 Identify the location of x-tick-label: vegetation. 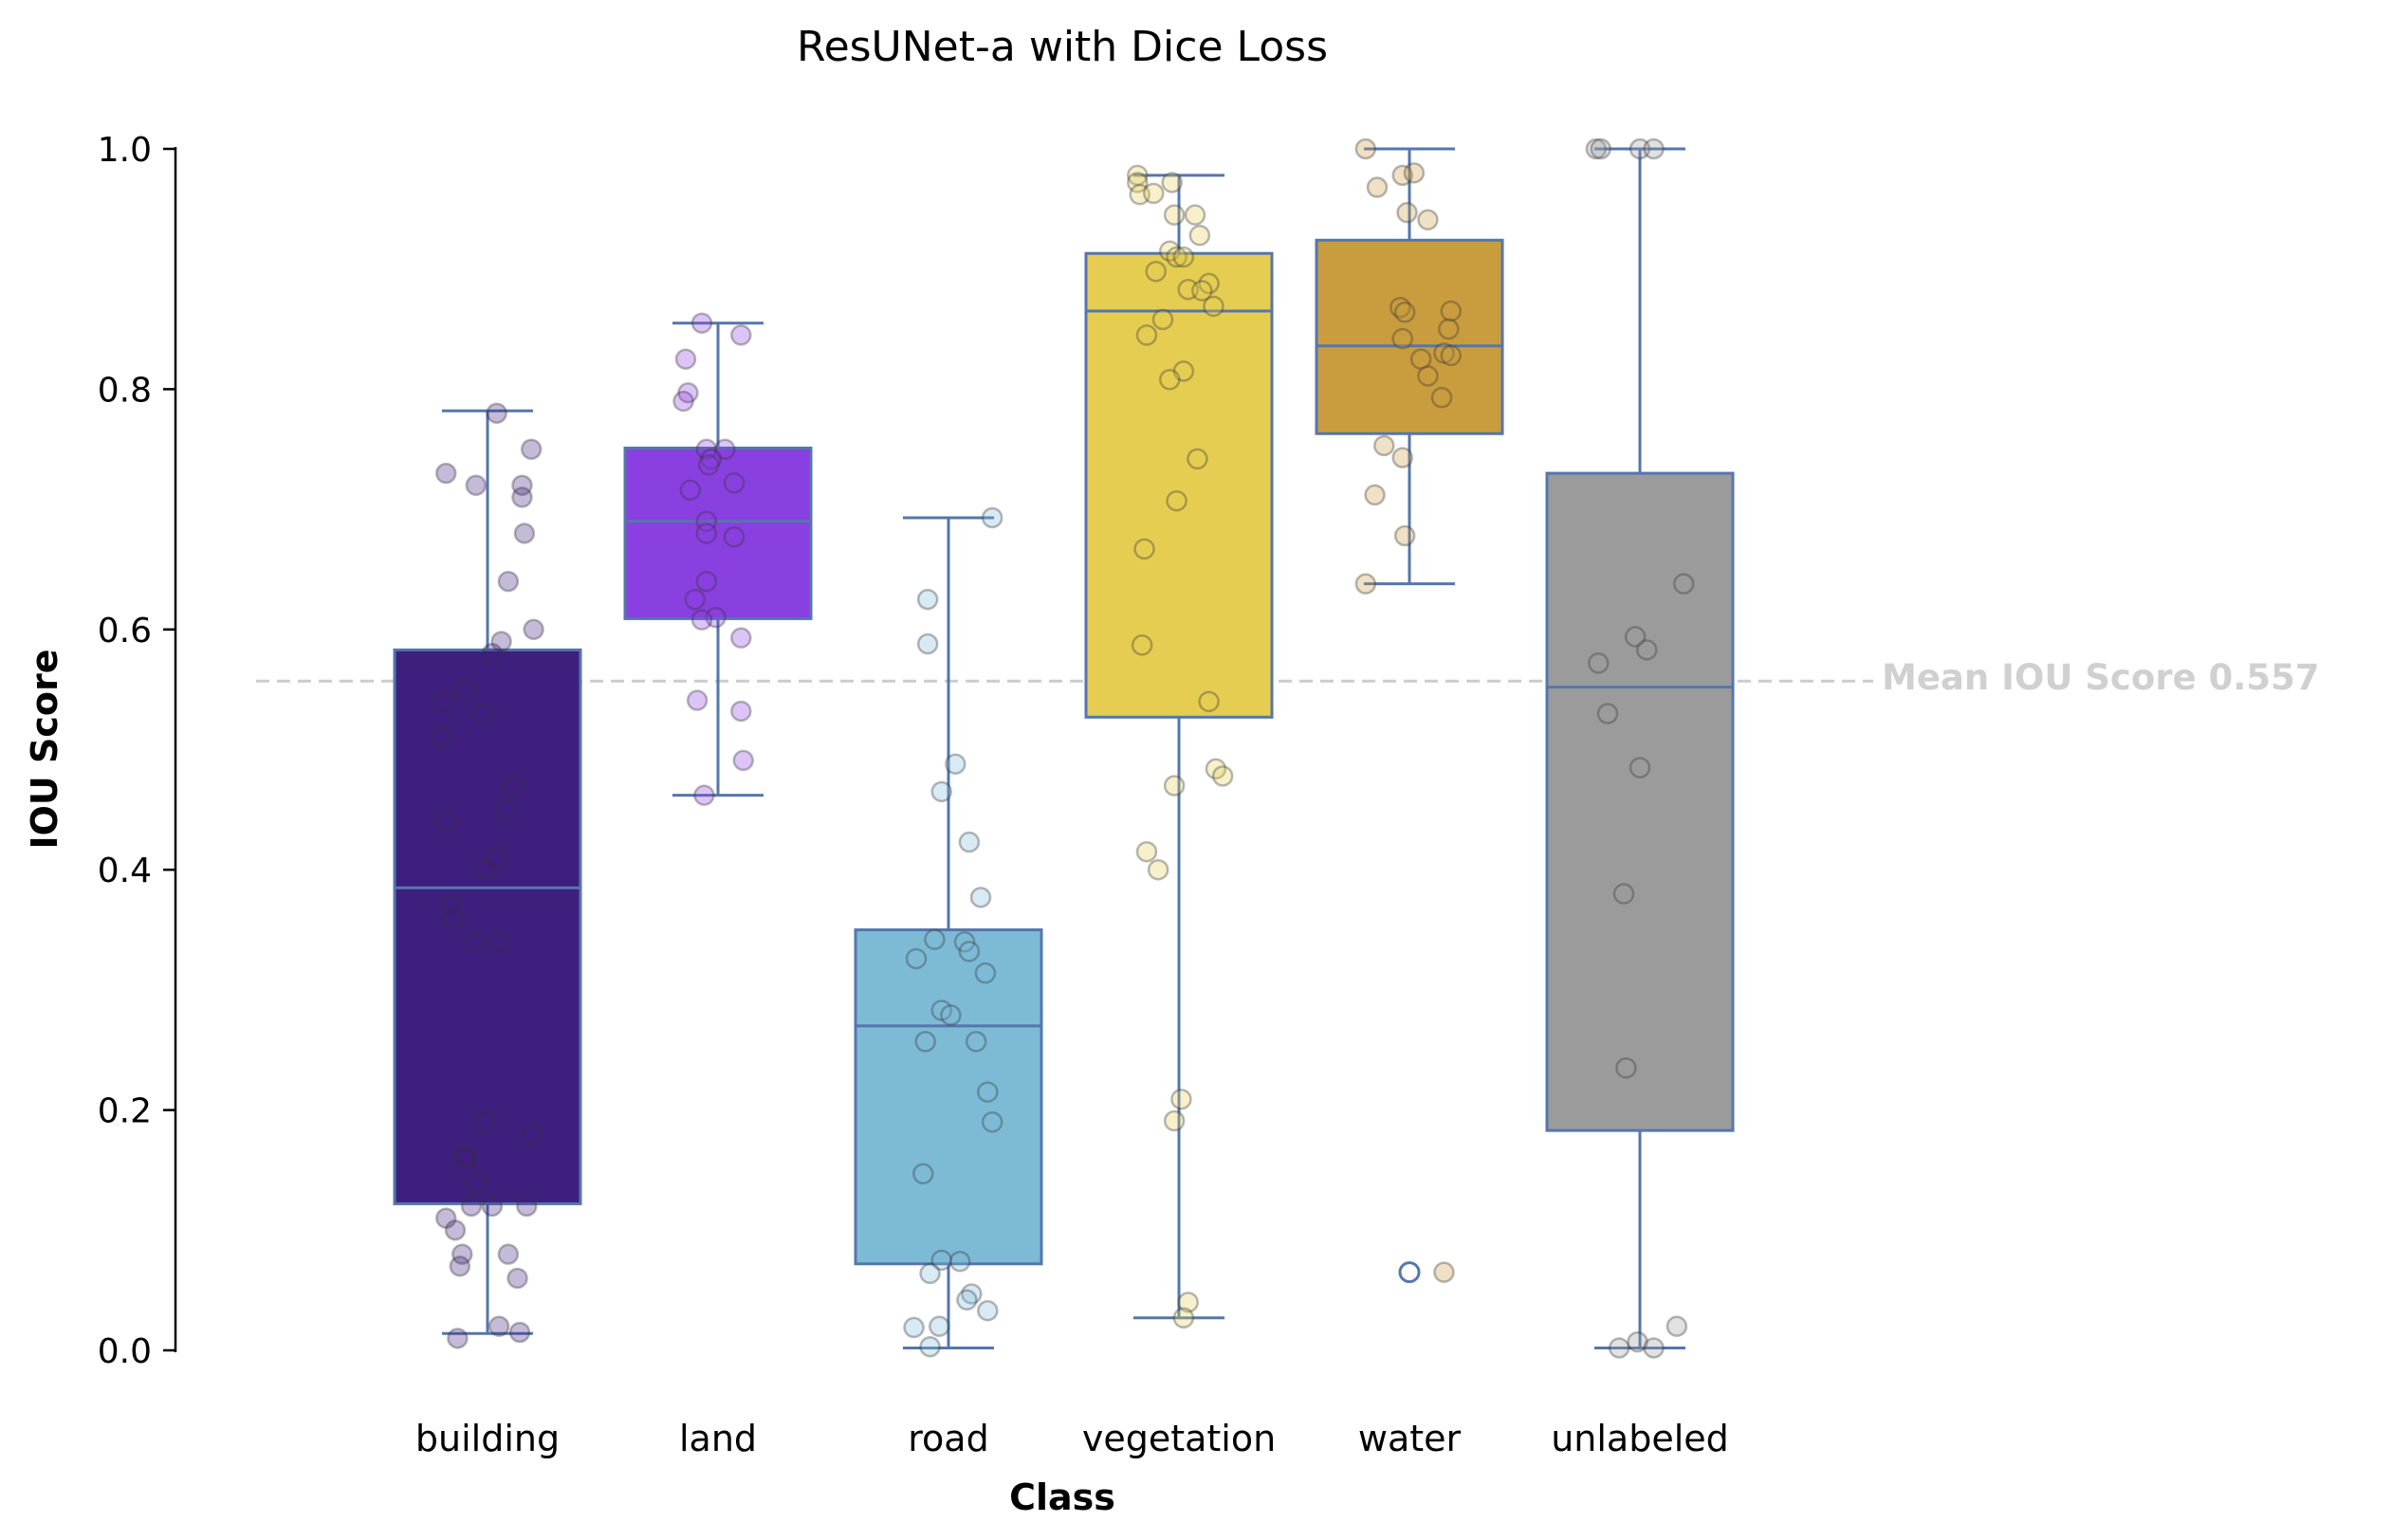
(1179, 1438).